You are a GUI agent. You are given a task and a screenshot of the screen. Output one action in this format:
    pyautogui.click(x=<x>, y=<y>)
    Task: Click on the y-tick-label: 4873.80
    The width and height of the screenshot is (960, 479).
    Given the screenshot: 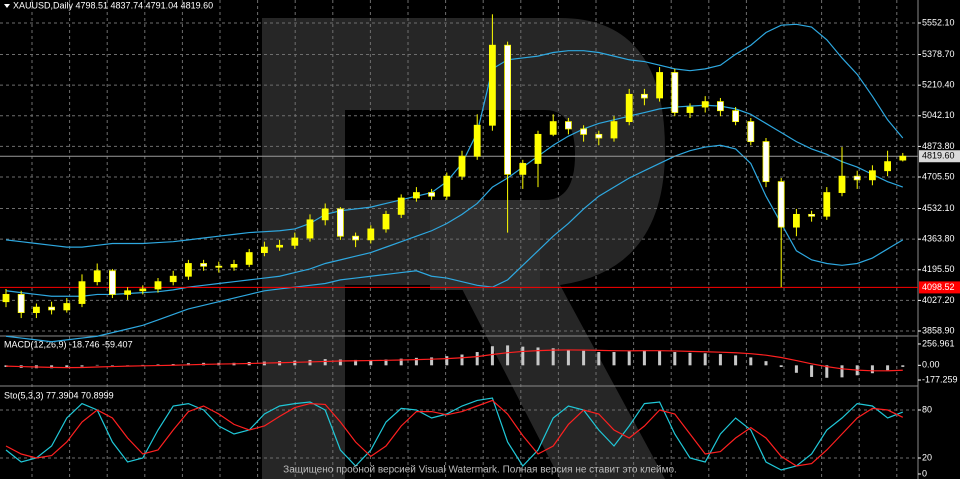 What is the action you would take?
    pyautogui.click(x=938, y=146)
    